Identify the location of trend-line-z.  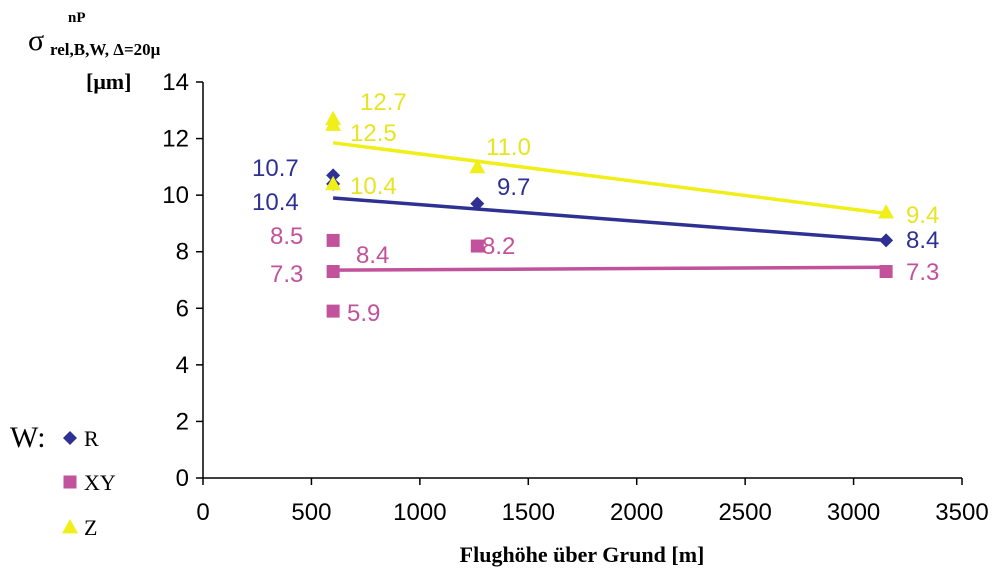
(609, 178).